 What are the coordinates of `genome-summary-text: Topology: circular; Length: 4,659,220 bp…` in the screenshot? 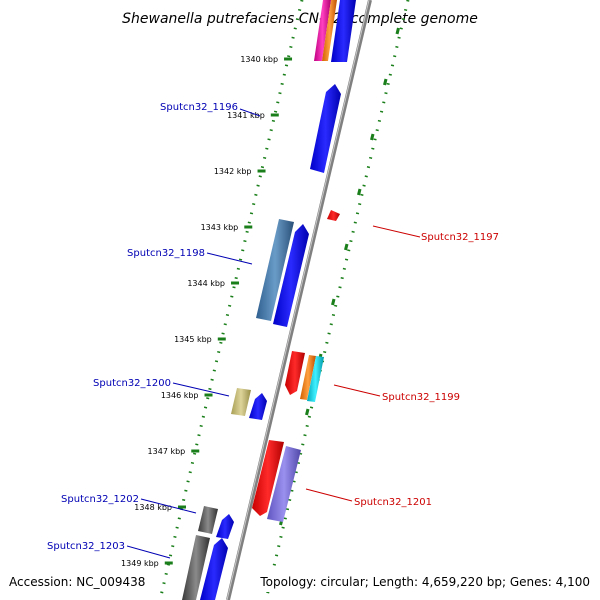 It's located at (424, 582).